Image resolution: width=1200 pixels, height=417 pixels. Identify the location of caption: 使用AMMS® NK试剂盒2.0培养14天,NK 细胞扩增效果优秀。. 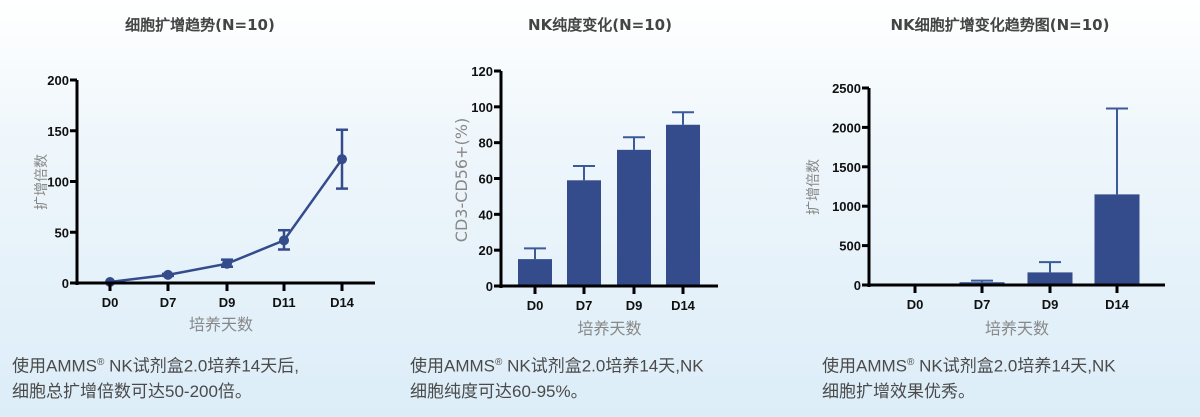
(969, 378).